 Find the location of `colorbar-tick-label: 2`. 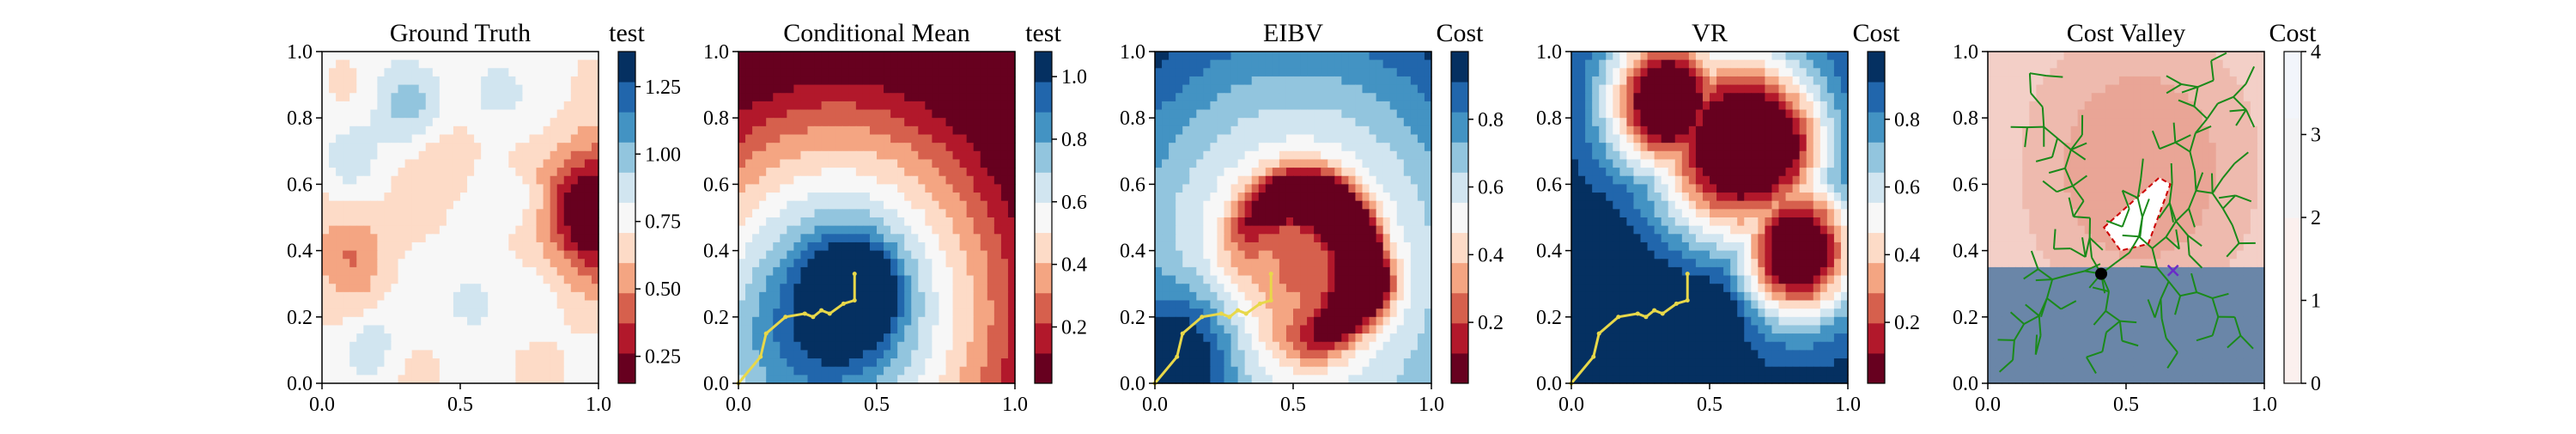

colorbar-tick-label: 2 is located at coordinates (2316, 218).